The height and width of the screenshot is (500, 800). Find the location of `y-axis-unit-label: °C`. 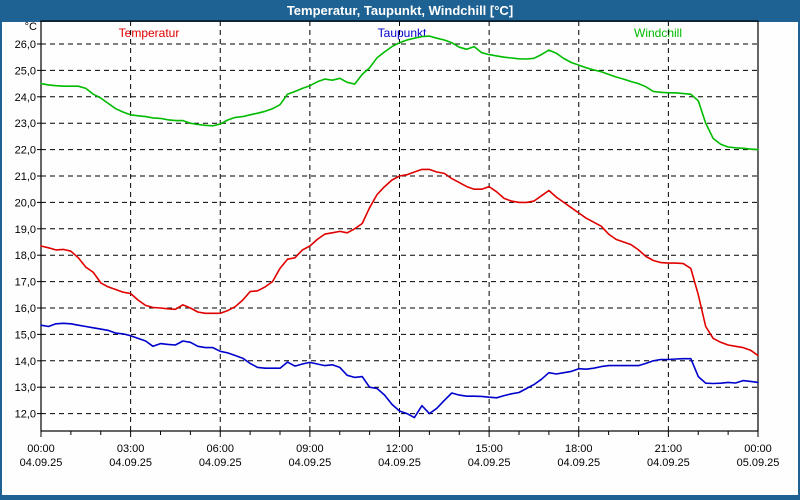

y-axis-unit-label: °C is located at coordinates (31, 27).